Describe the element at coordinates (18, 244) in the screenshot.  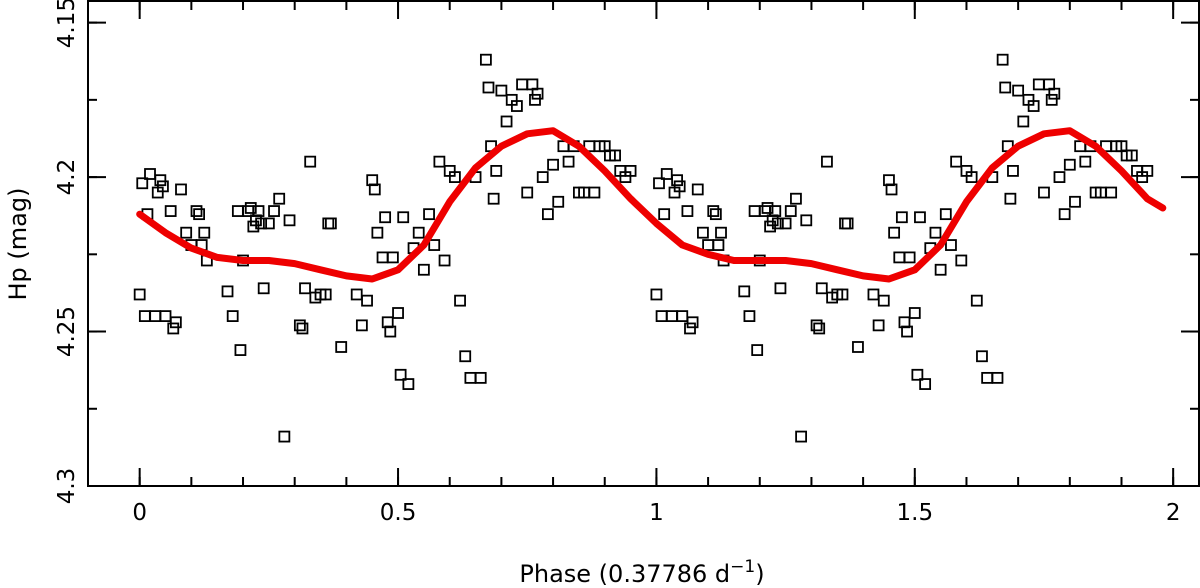
I see `y-axis-label: Hp (mag)` at that location.